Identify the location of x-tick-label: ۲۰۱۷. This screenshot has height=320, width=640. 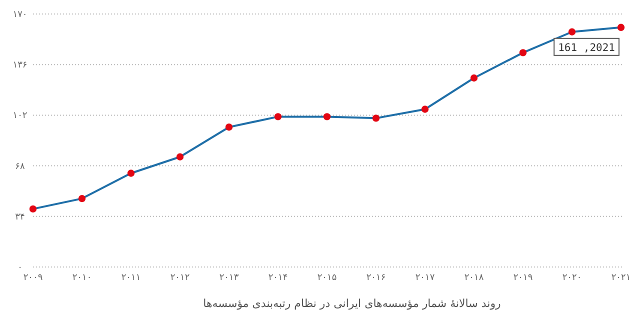
(425, 278).